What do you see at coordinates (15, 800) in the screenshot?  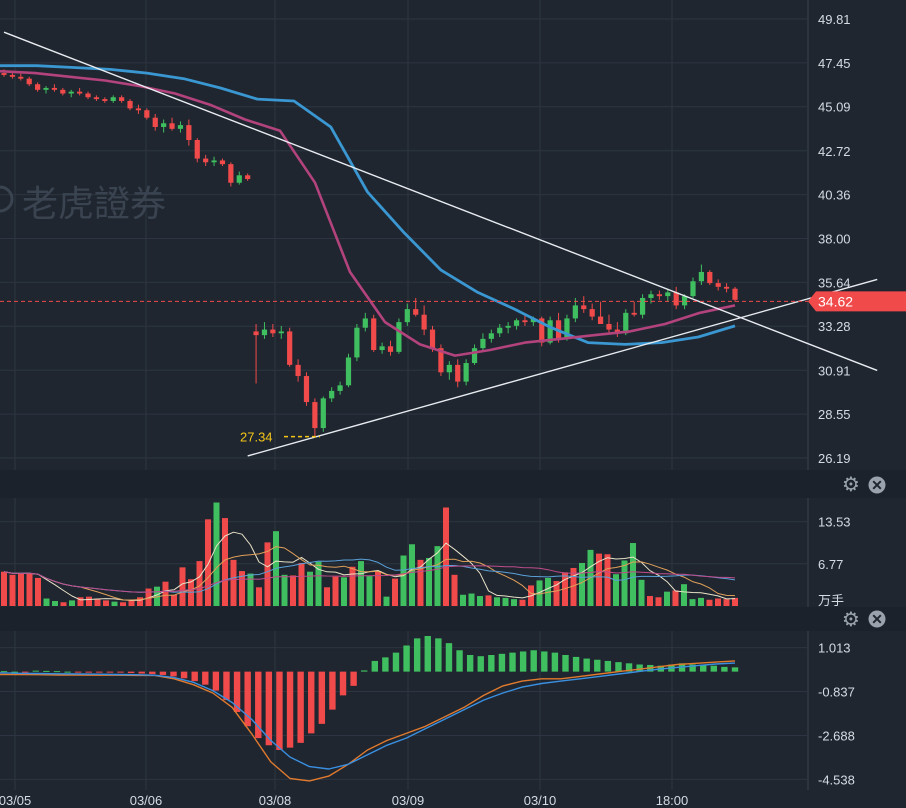 I see `x-tick-label: 03/05` at bounding box center [15, 800].